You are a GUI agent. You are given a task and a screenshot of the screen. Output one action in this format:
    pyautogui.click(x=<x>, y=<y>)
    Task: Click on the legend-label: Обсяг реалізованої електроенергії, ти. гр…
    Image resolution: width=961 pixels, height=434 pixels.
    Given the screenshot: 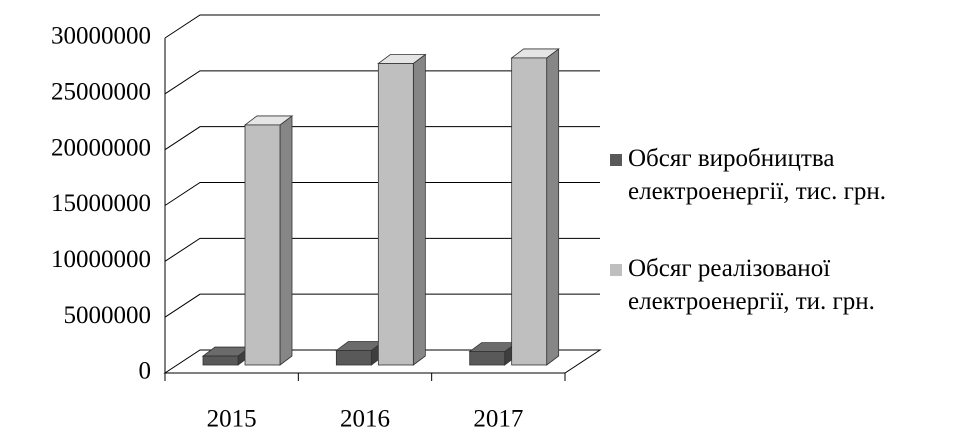 What is the action you would take?
    pyautogui.click(x=751, y=285)
    